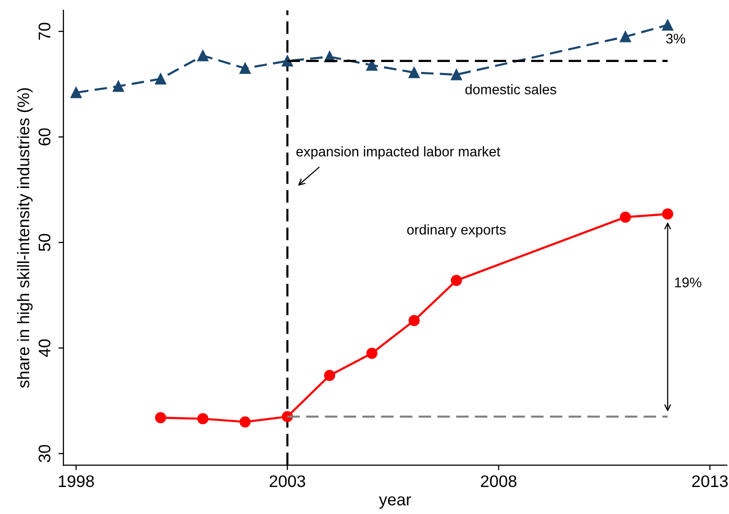  What do you see at coordinates (76, 481) in the screenshot?
I see `x-tick-label: 1998` at bounding box center [76, 481].